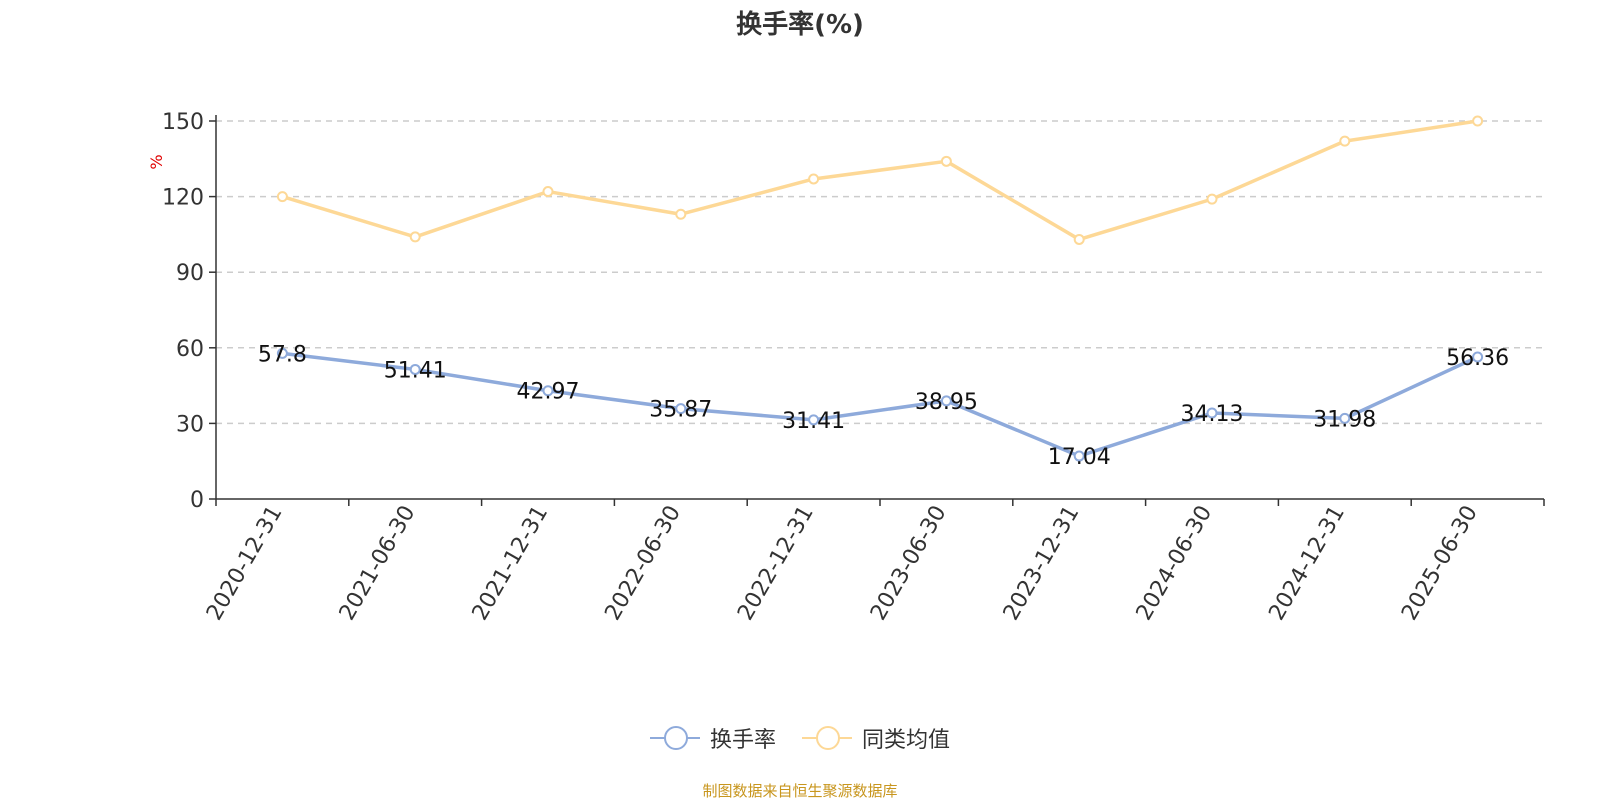  I want to click on legend-item: 同类均值, so click(876, 738).